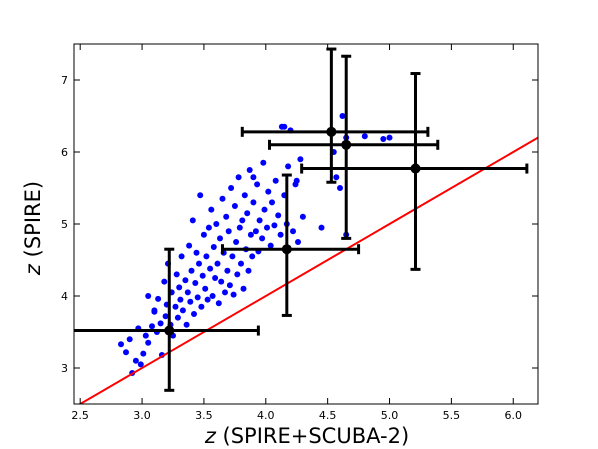 This screenshot has height=449, width=598. I want to click on x-tick-label: 4.0, so click(266, 415).